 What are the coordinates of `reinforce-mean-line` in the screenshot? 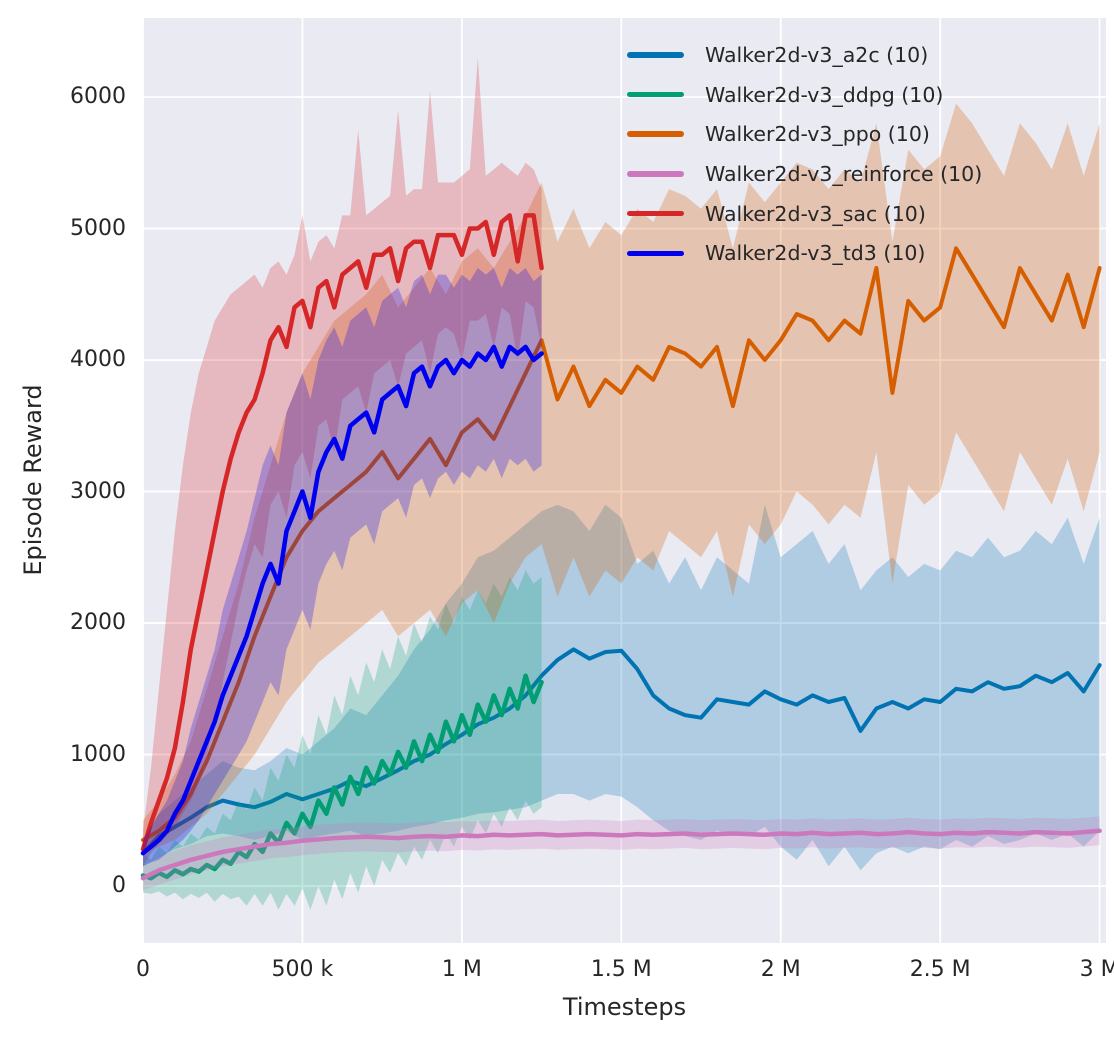 It's located at (621, 854).